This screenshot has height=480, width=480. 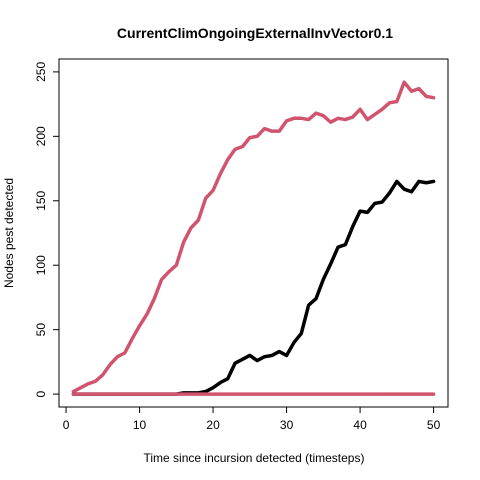 What do you see at coordinates (41, 136) in the screenshot?
I see `y-tick-label: 200` at bounding box center [41, 136].